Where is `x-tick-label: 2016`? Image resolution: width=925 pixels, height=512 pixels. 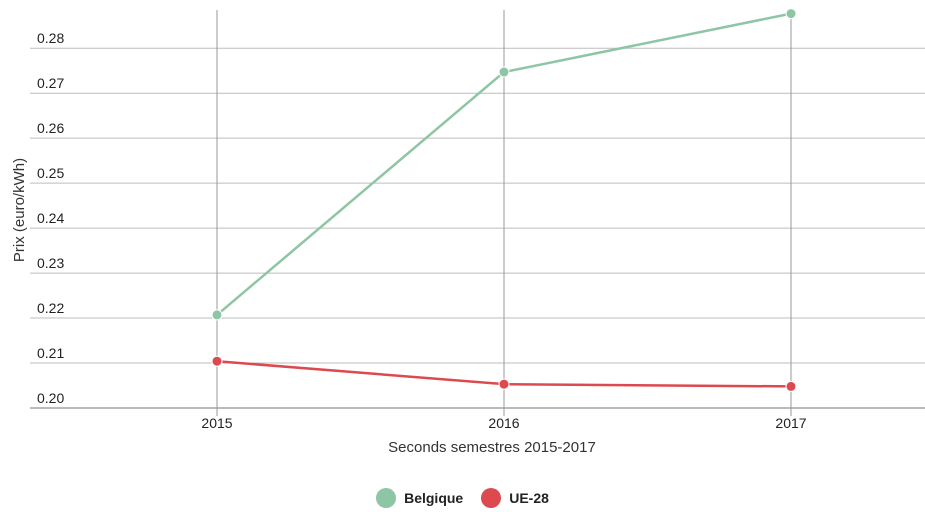
x-tick-label: 2016 is located at coordinates (503, 423).